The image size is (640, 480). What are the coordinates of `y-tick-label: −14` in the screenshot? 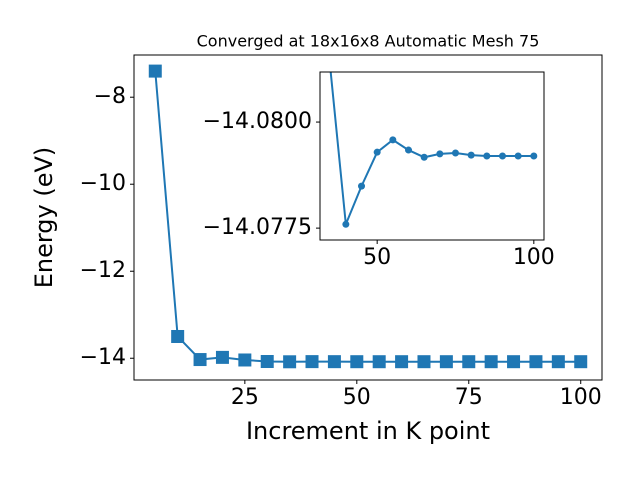 It's located at (103, 357).